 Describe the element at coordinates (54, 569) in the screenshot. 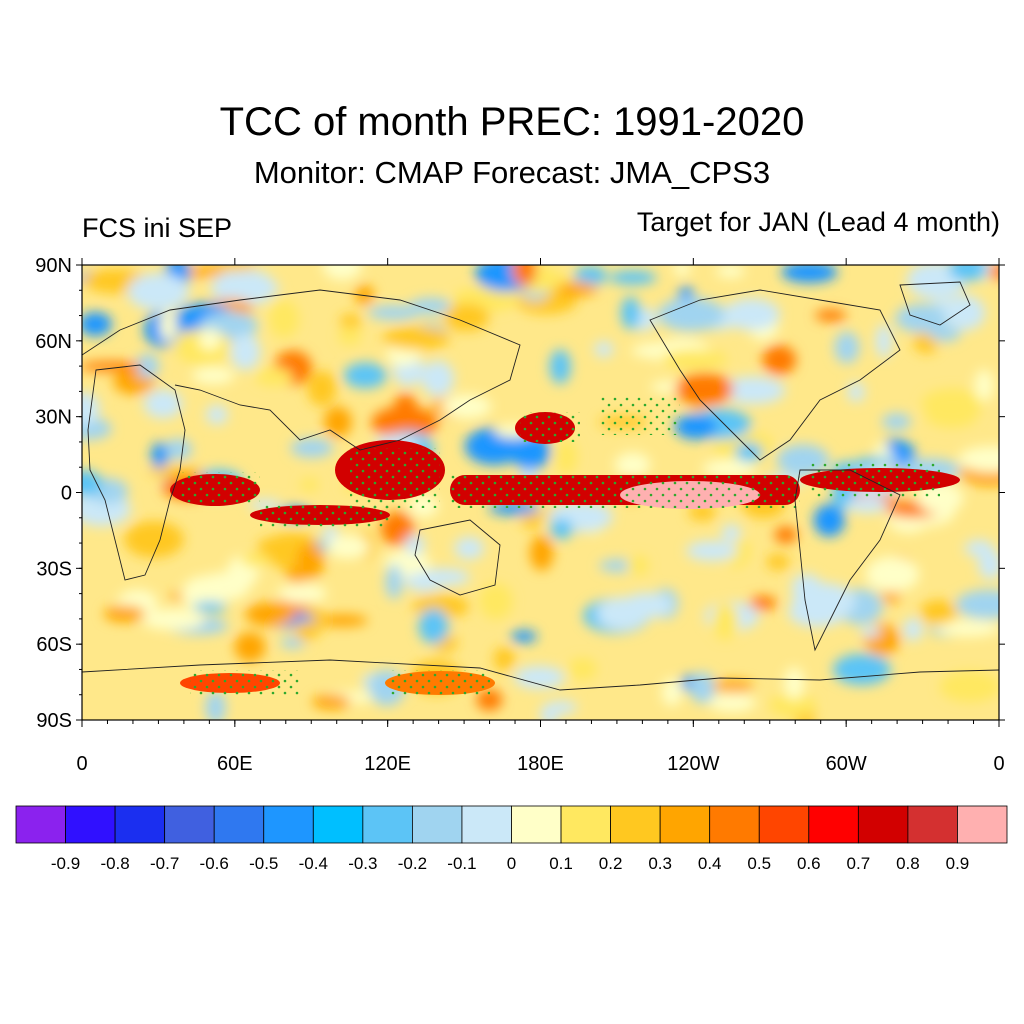

I see `y-axis-label: 30S` at that location.